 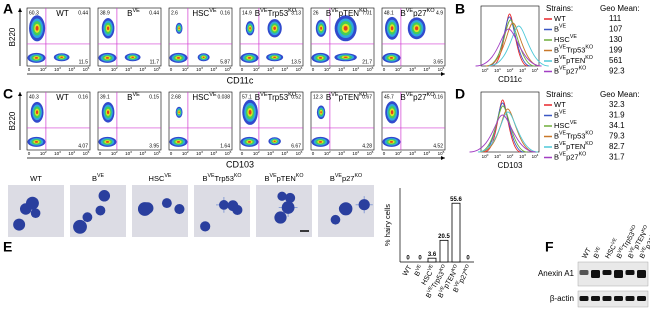 What do you see at coordinates (510, 43) in the screenshot?
I see `histogram-curve` at bounding box center [510, 43].